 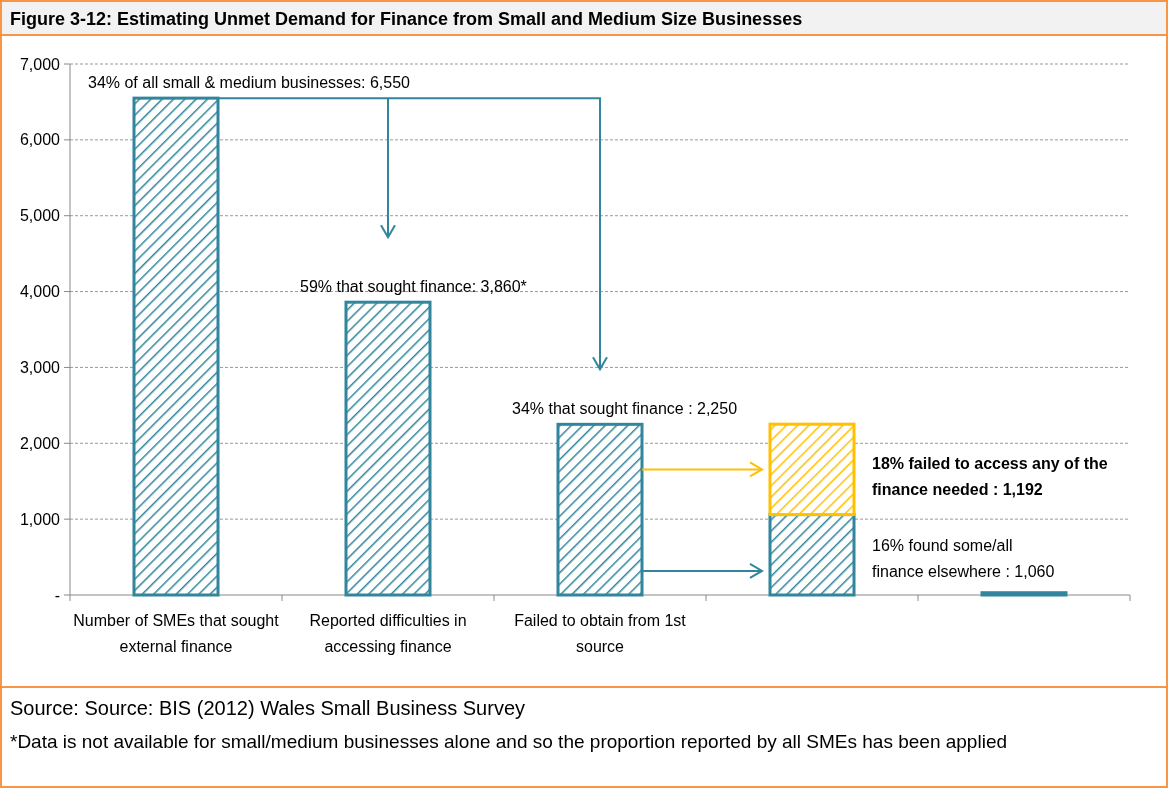 I want to click on y-tick-label: 4,000, so click(x=40, y=292).